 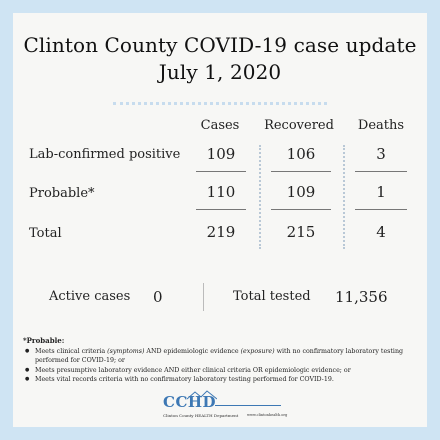 What do you see at coordinates (301, 232) in the screenshot?
I see `total-recovered: 215` at bounding box center [301, 232].